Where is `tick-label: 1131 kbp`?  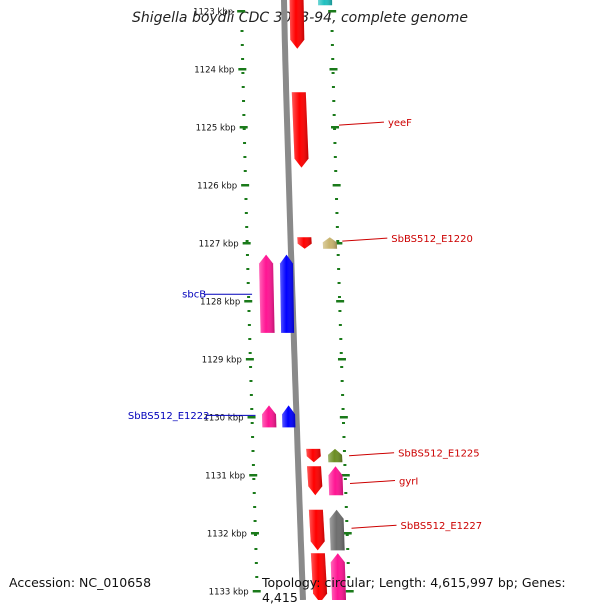
tick-label: 1131 kbp is located at coordinates (225, 477).